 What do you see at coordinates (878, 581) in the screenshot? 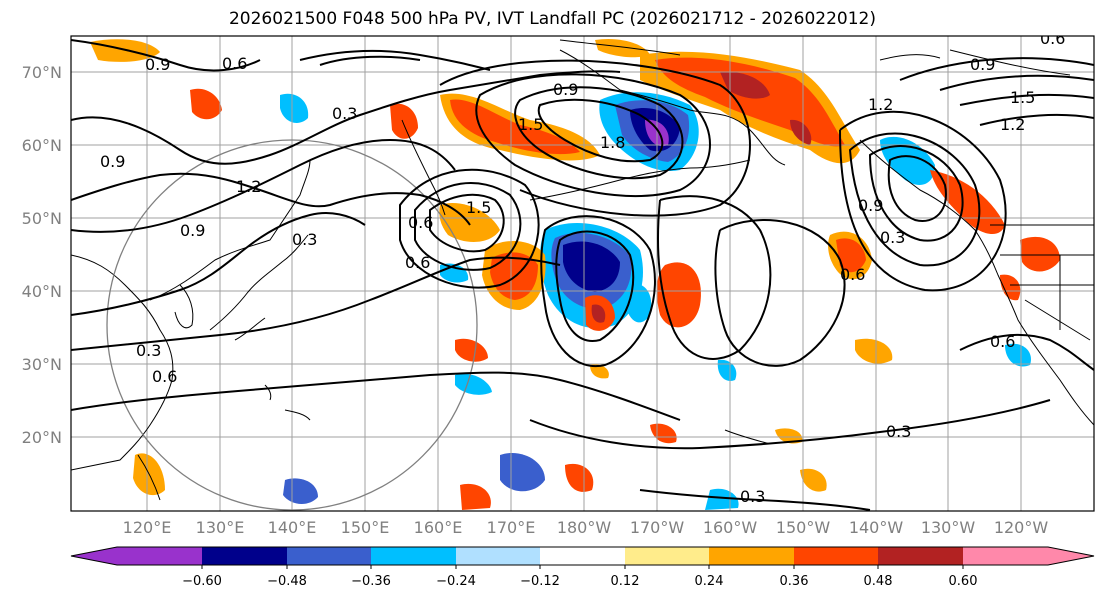
I see `colorbar-tick-label: 0.48` at bounding box center [878, 581].